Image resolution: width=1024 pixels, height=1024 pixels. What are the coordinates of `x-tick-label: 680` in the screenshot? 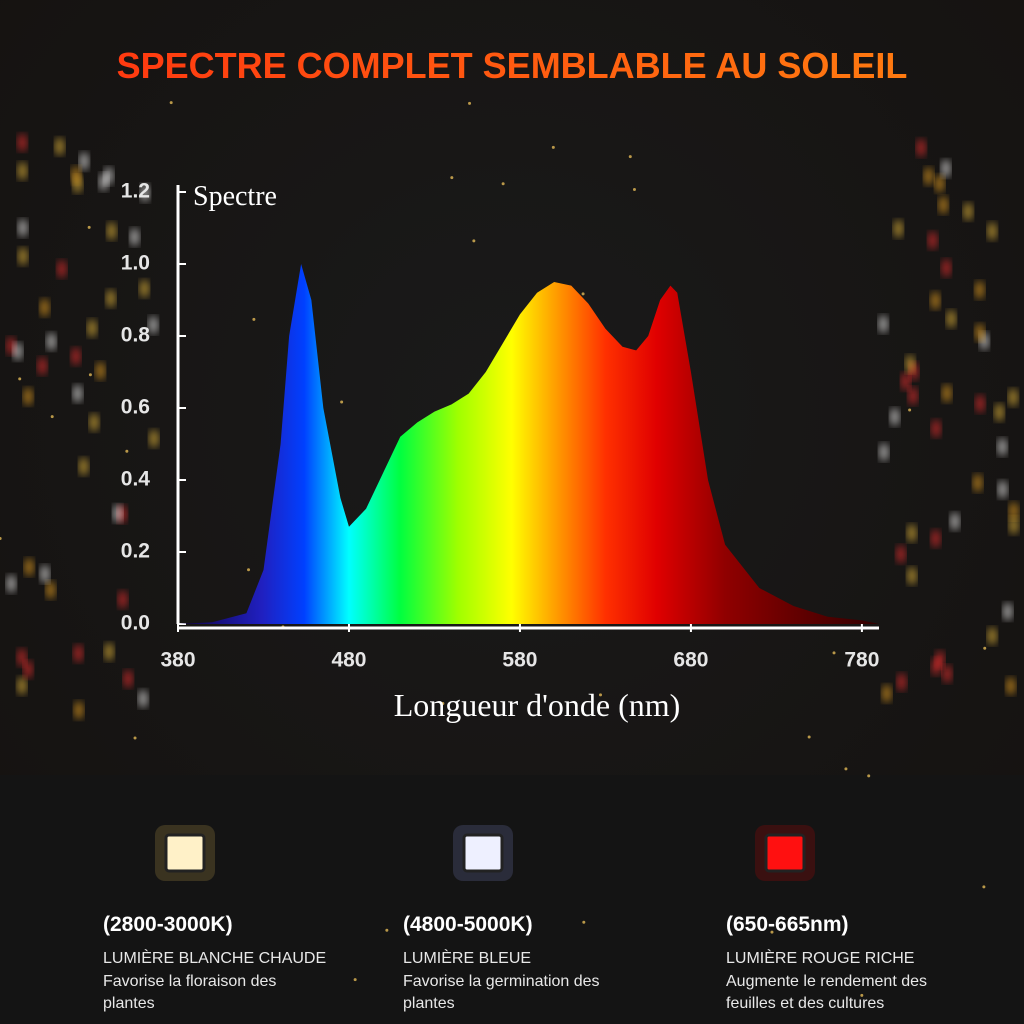 It's located at (690, 660).